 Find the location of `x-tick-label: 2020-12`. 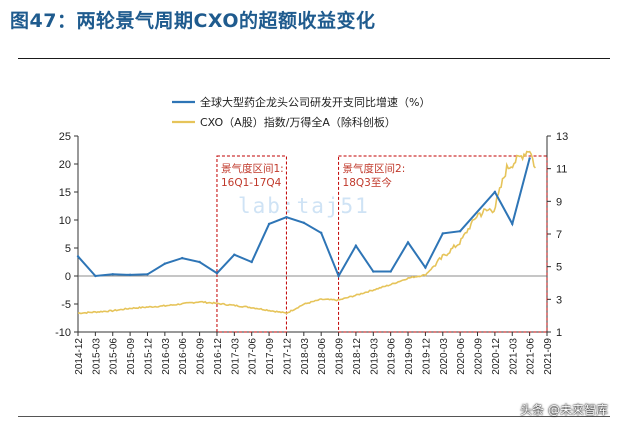

x-tick-label: 2020-12 is located at coordinates (496, 356).